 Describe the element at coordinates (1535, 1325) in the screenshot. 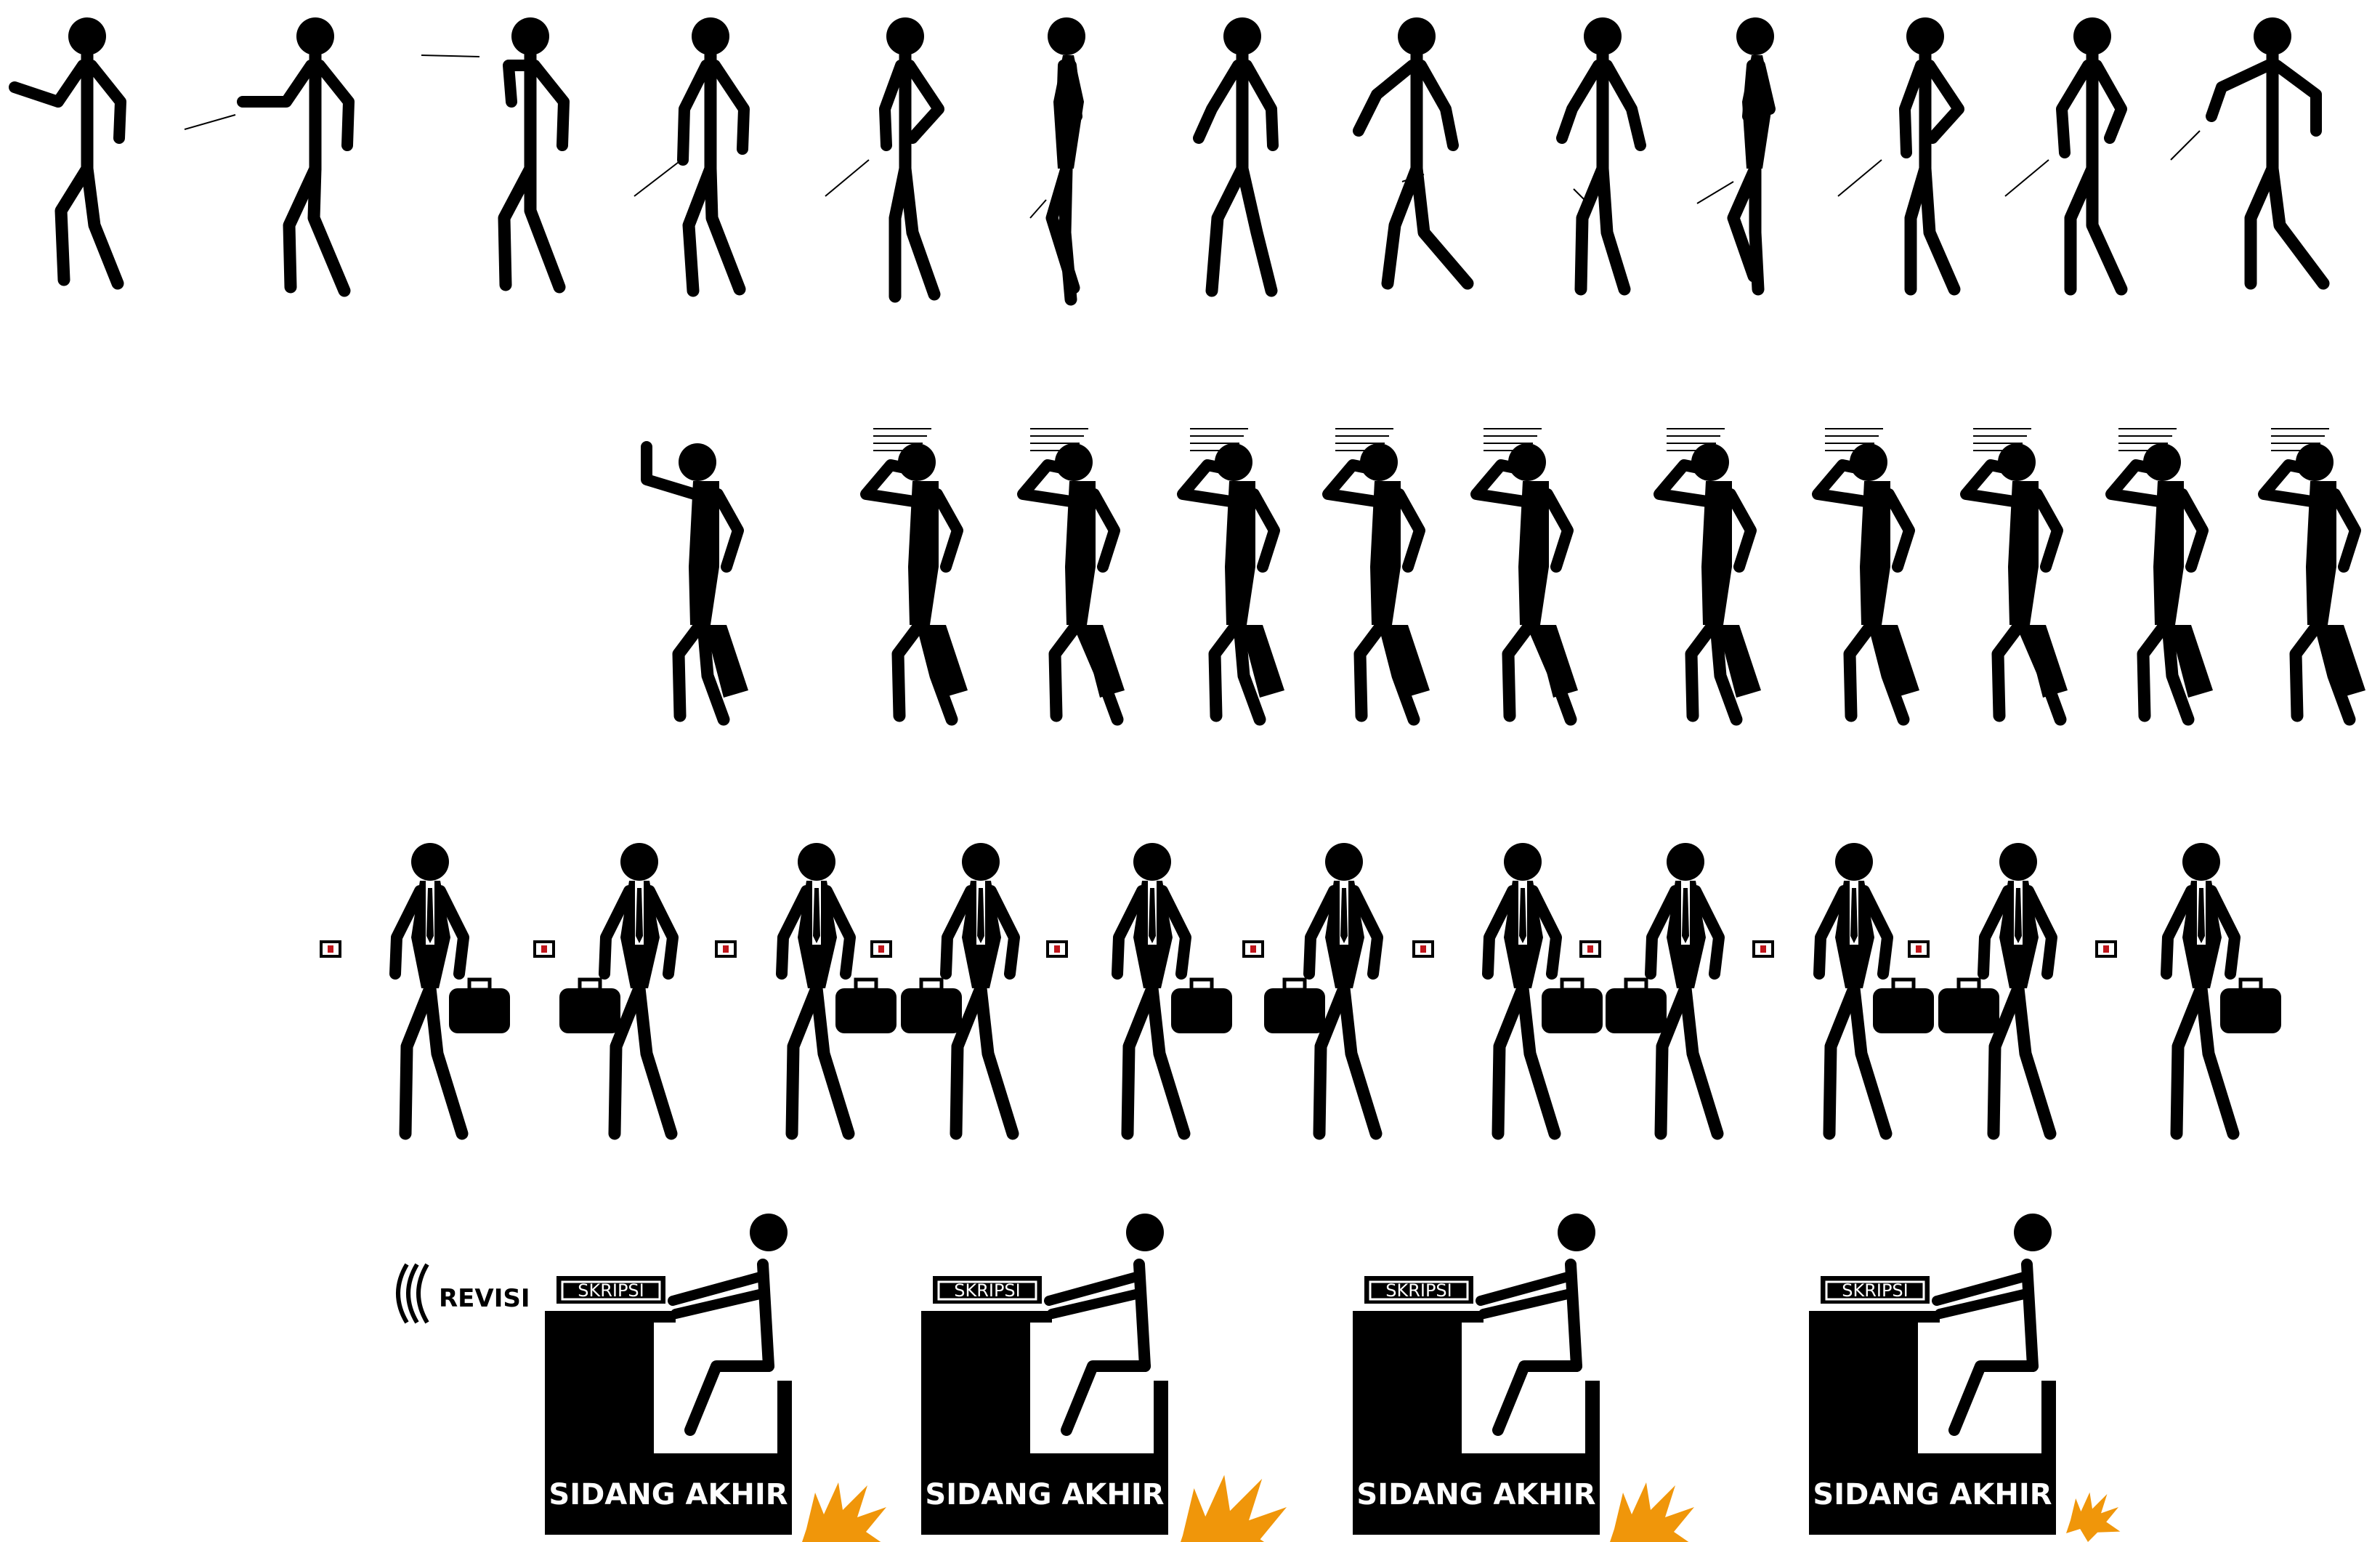

I see `seated-figure` at that location.